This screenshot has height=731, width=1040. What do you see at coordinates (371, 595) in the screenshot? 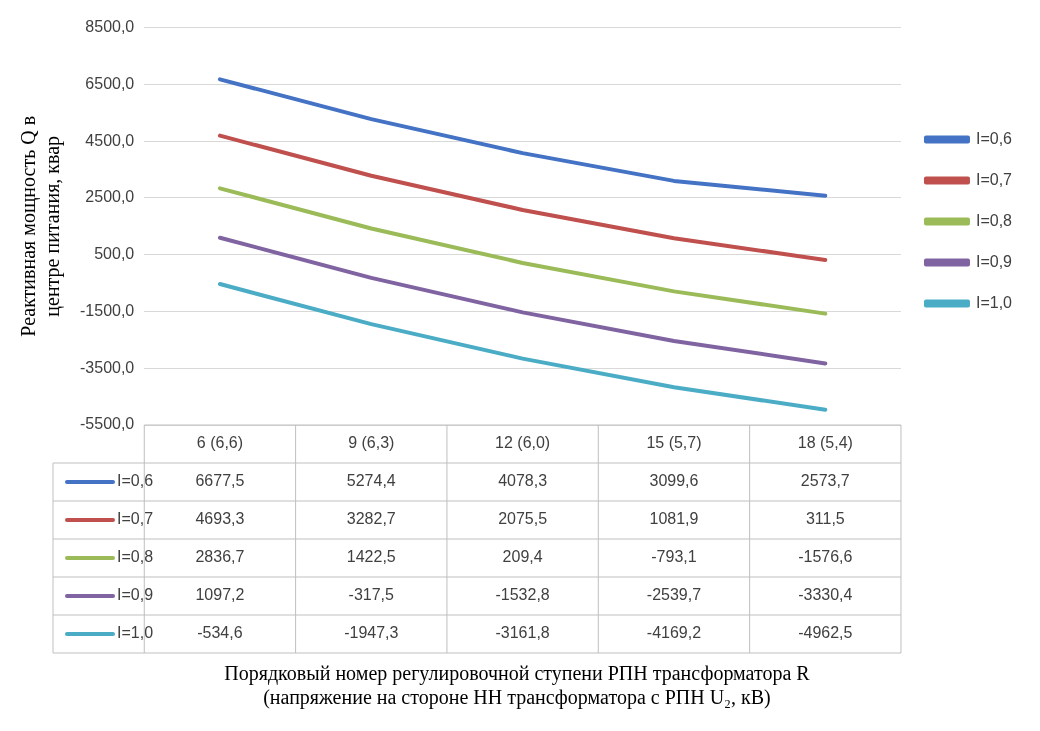
I see `data-label: -317,5` at bounding box center [371, 595].